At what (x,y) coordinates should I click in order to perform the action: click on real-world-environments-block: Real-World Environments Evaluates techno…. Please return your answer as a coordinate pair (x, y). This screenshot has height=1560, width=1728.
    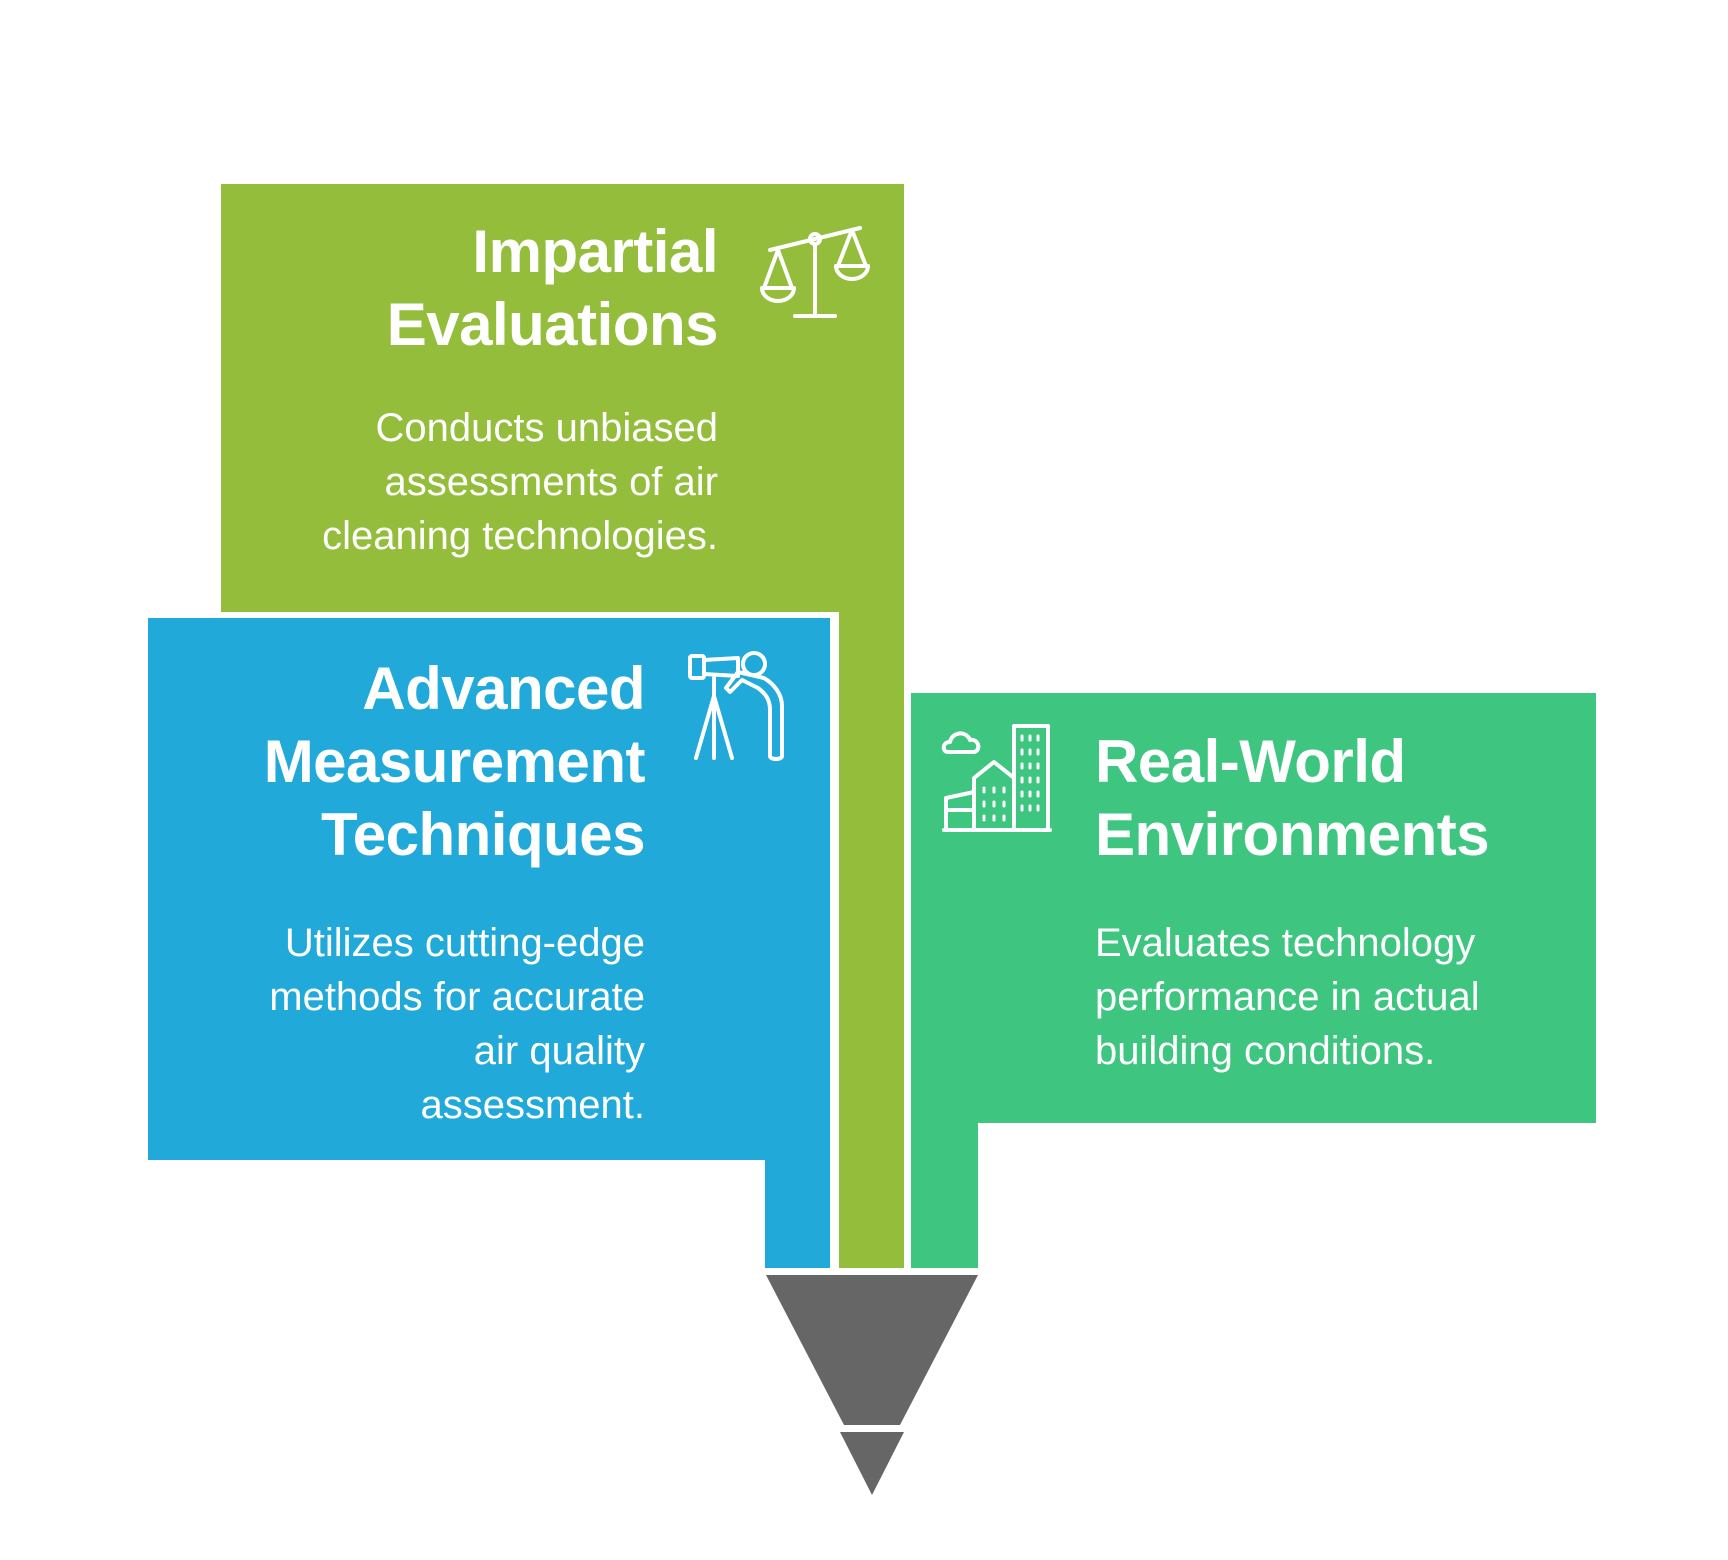
    Looking at the image, I should click on (1330, 901).